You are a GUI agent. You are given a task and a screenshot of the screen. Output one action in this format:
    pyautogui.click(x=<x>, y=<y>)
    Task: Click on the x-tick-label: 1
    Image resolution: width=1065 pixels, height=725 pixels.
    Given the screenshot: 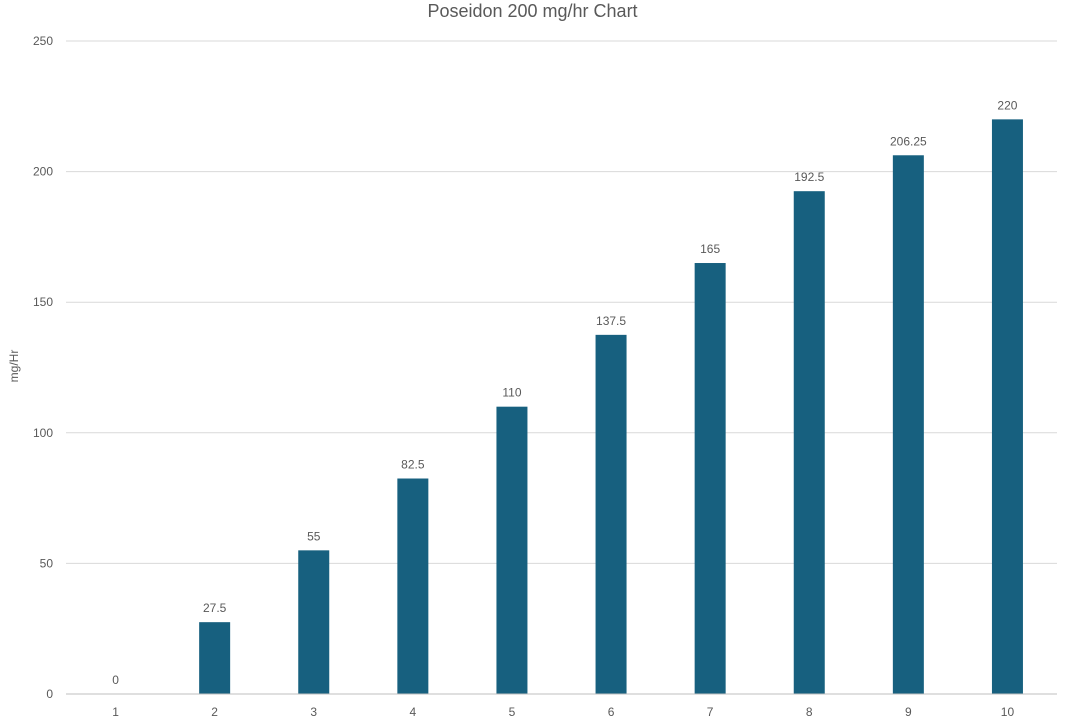 What is the action you would take?
    pyautogui.click(x=115, y=712)
    